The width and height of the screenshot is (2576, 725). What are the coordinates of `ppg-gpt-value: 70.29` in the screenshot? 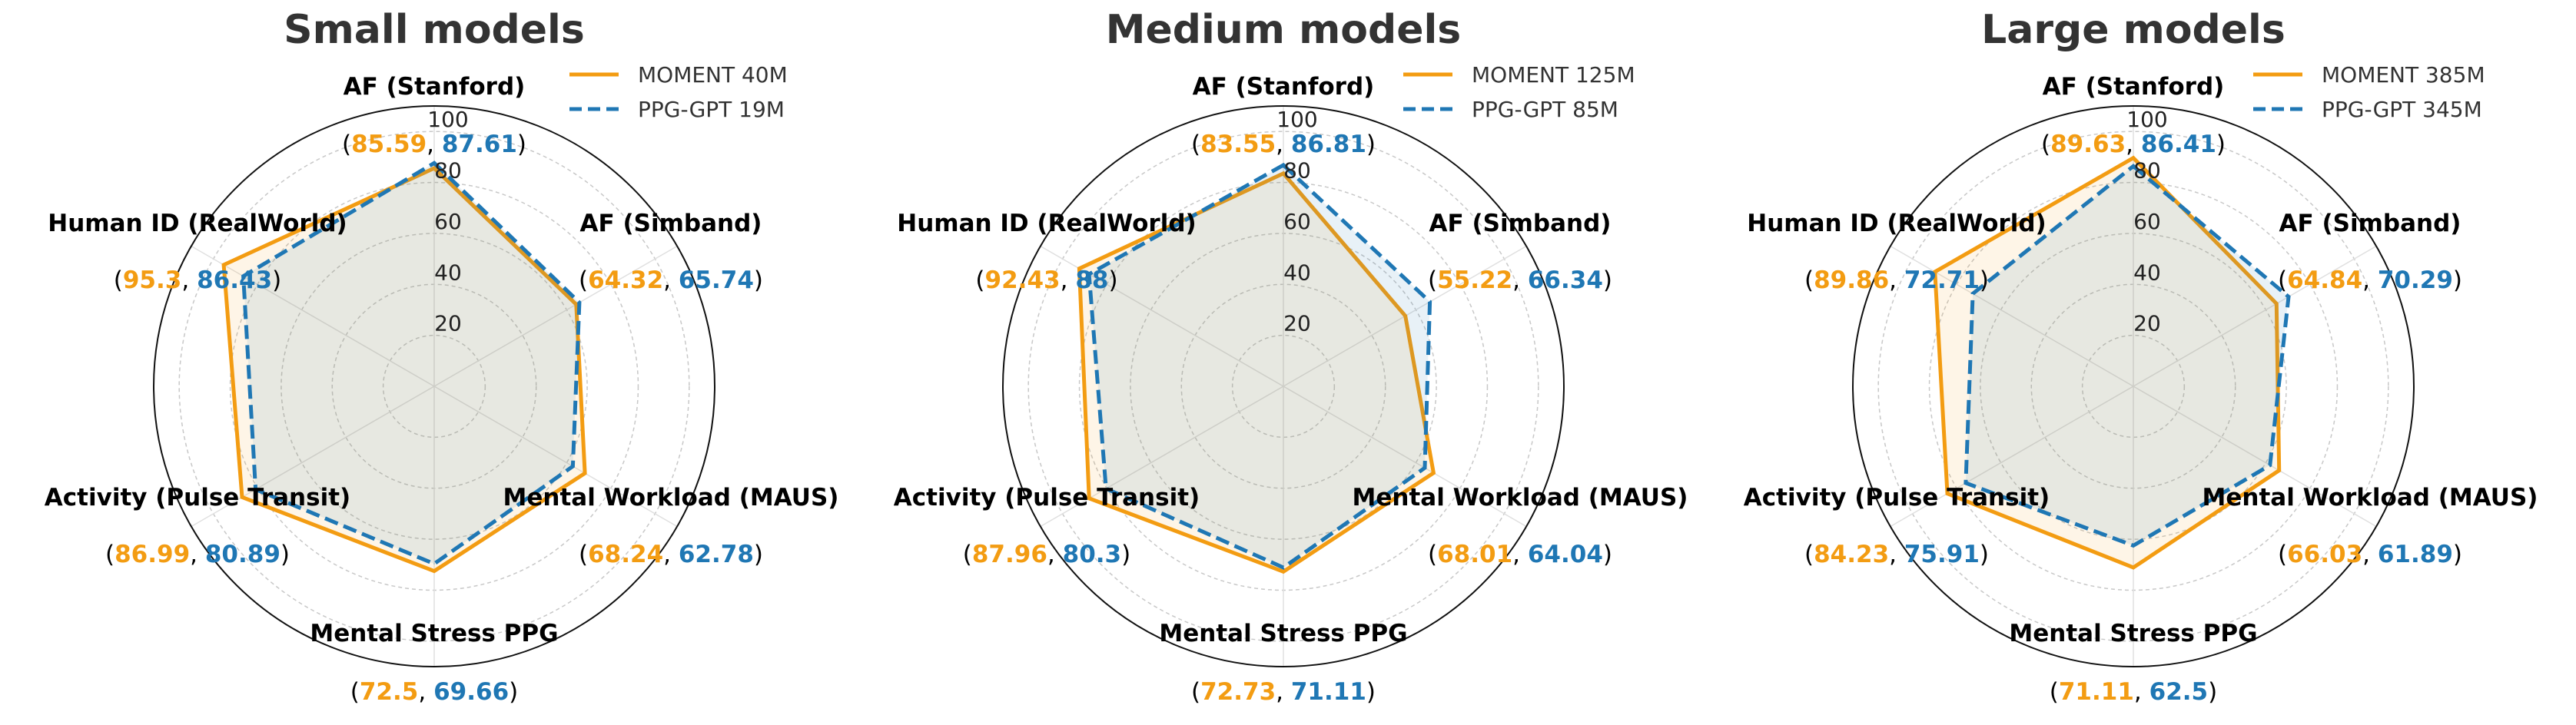 It's located at (2415, 280).